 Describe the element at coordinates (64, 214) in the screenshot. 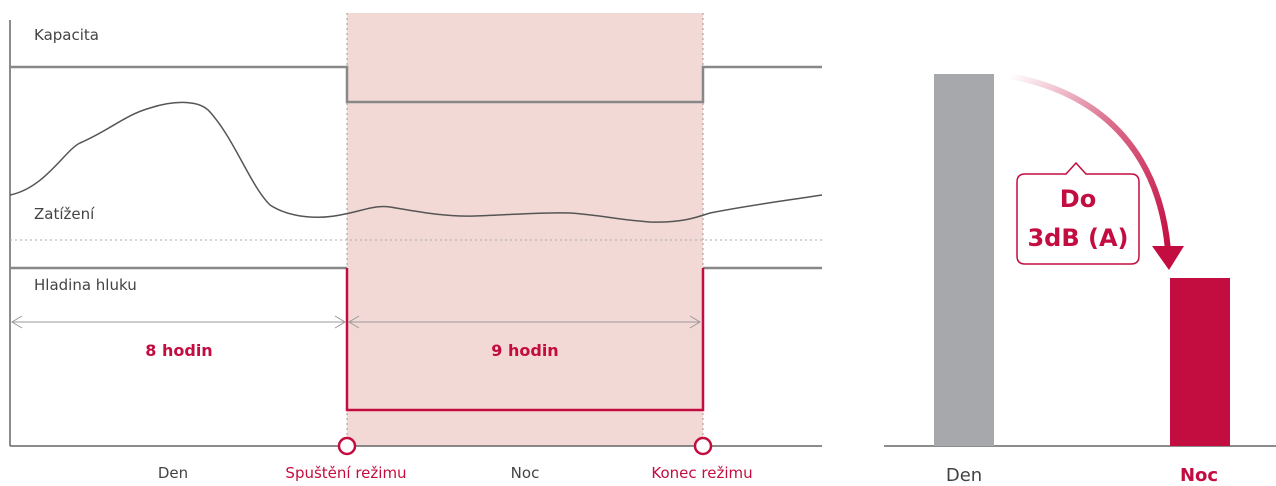

I see `load-label: Zatížení` at that location.